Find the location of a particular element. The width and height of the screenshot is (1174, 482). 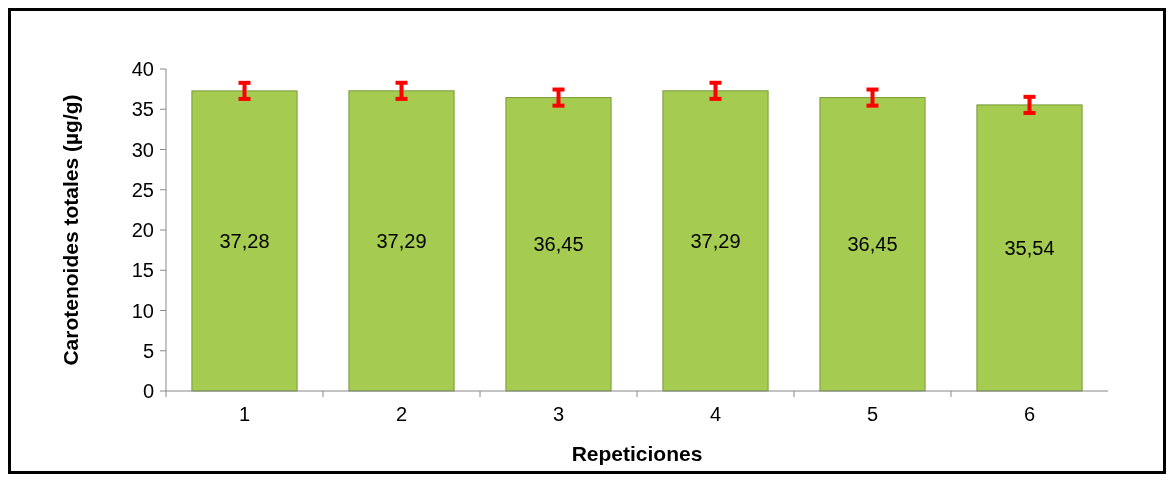

x-tick-label: 6 is located at coordinates (1029, 414).